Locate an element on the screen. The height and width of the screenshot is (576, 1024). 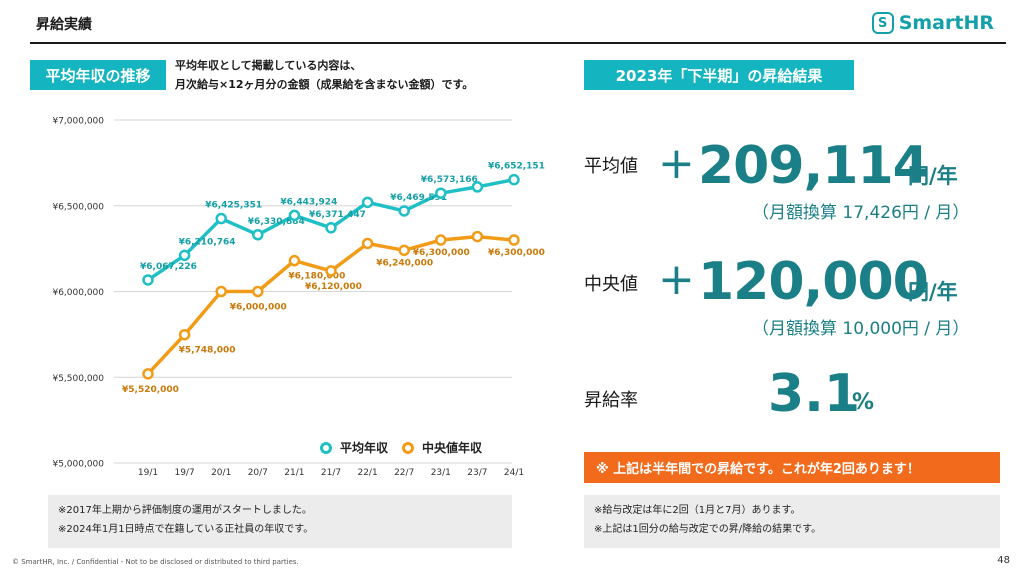
legend-average-marker is located at coordinates (326, 447).